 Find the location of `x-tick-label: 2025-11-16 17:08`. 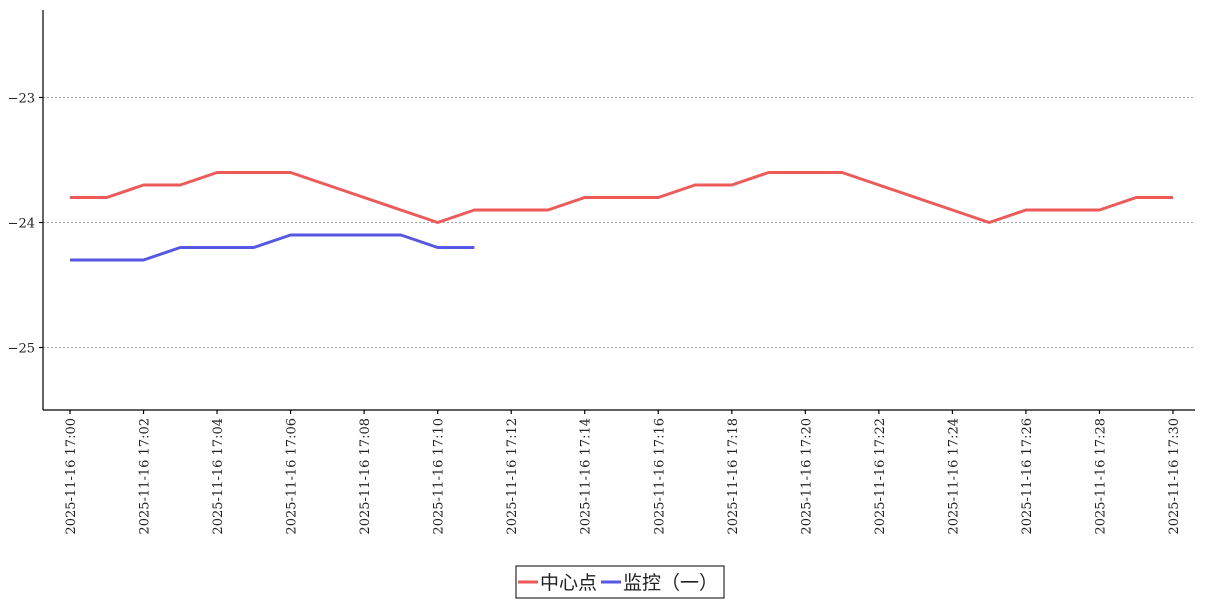

x-tick-label: 2025-11-16 17:08 is located at coordinates (365, 476).